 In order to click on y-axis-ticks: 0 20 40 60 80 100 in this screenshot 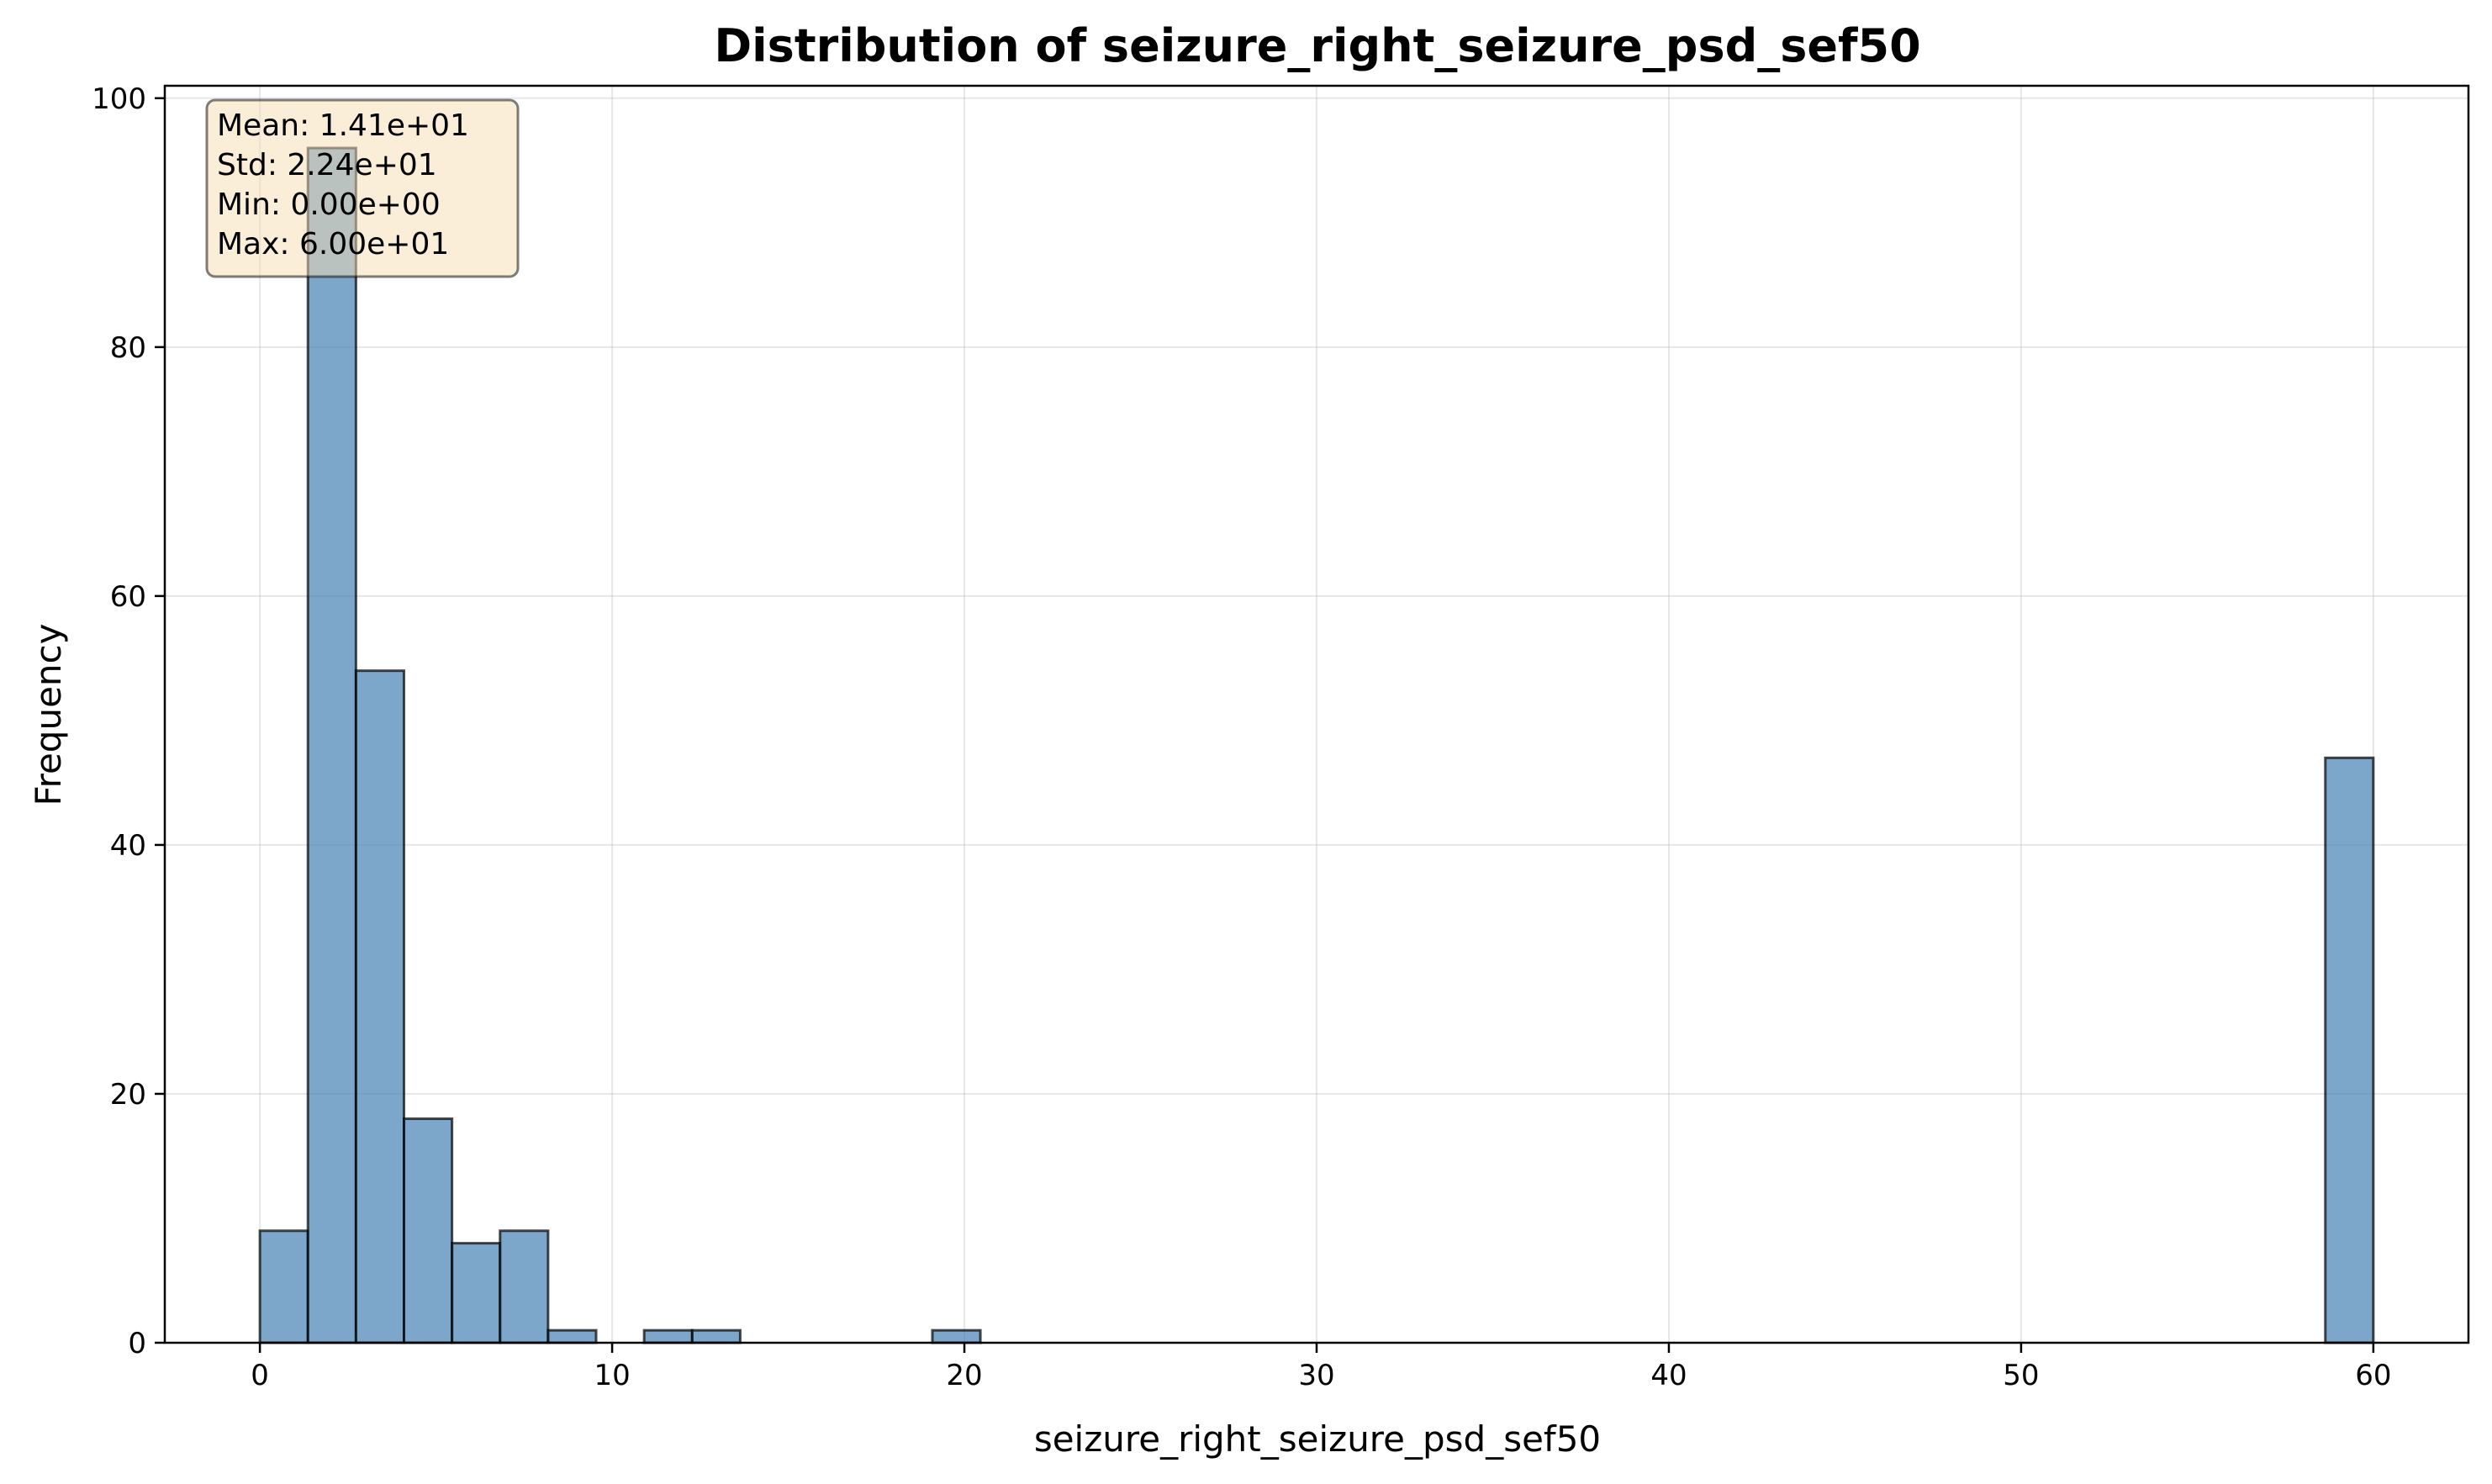, I will do `click(128, 721)`.